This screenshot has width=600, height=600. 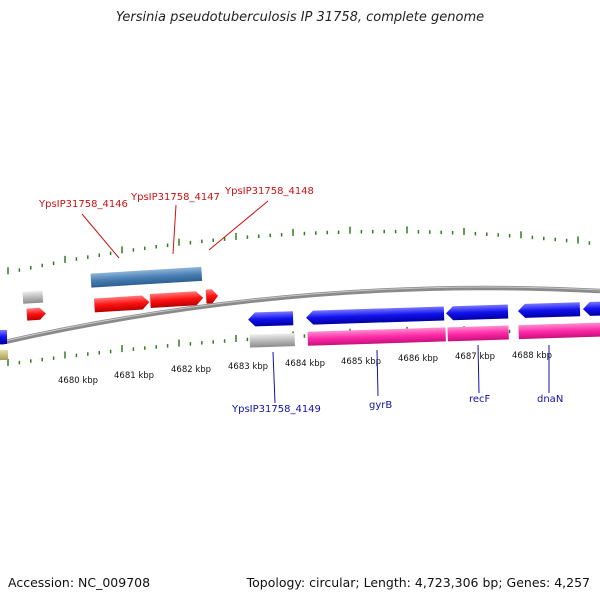 I want to click on genome-backbone, so click(x=300, y=315).